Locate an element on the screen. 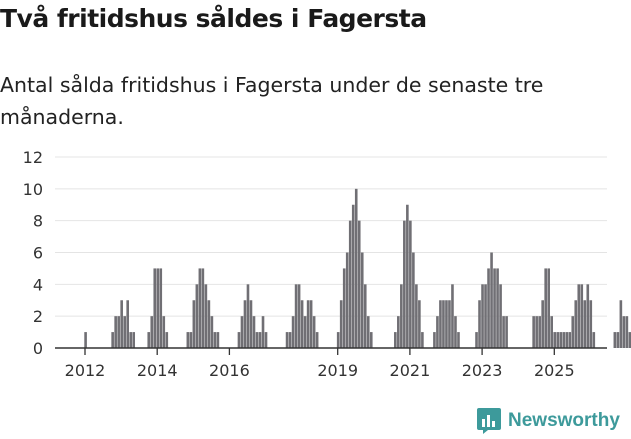 This screenshot has width=631, height=439. chart-title: Två fritidshus såldes i Fagersta is located at coordinates (213, 18).